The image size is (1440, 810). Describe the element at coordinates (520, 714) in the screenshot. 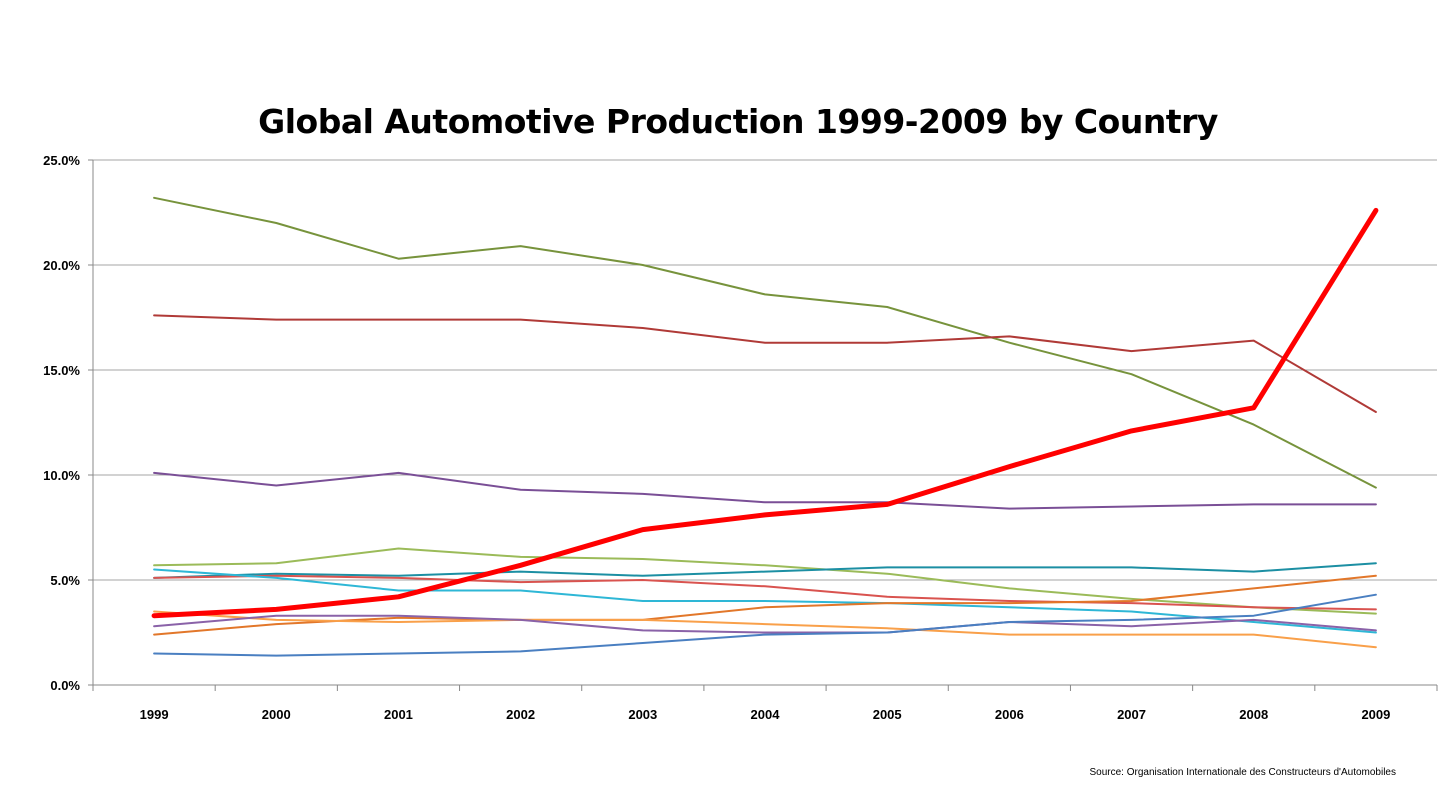

I see `x-tick-label: 2002` at that location.